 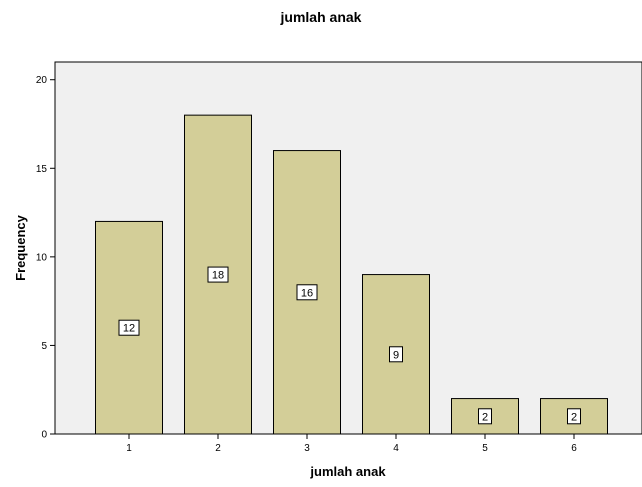 I want to click on x-tick-label-5: 5, so click(x=485, y=448).